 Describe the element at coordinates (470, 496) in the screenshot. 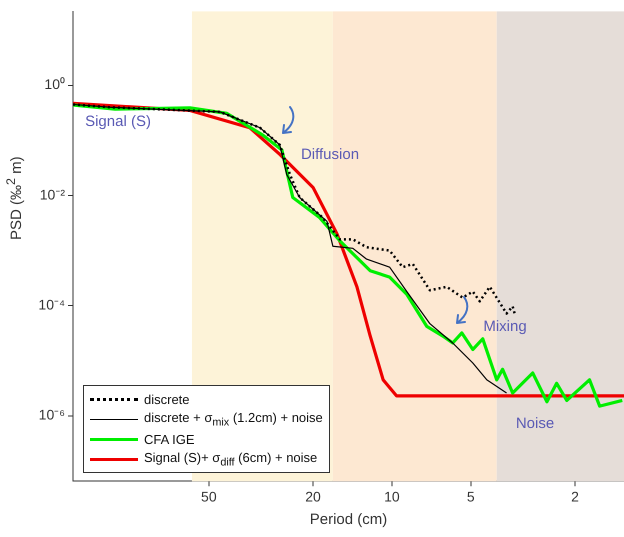

I see `x-tick-label: 5` at that location.